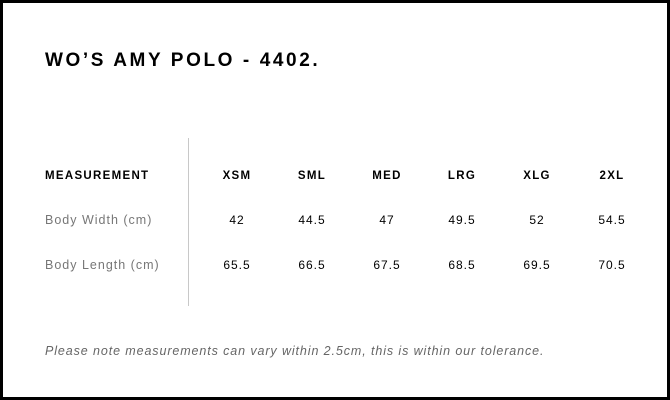  I want to click on table-cell: 49.5, so click(462, 220).